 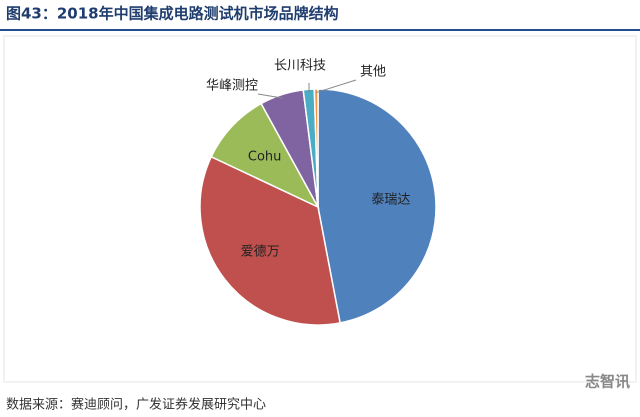 I want to click on slice-label: 泰瑞达, so click(x=390, y=200).